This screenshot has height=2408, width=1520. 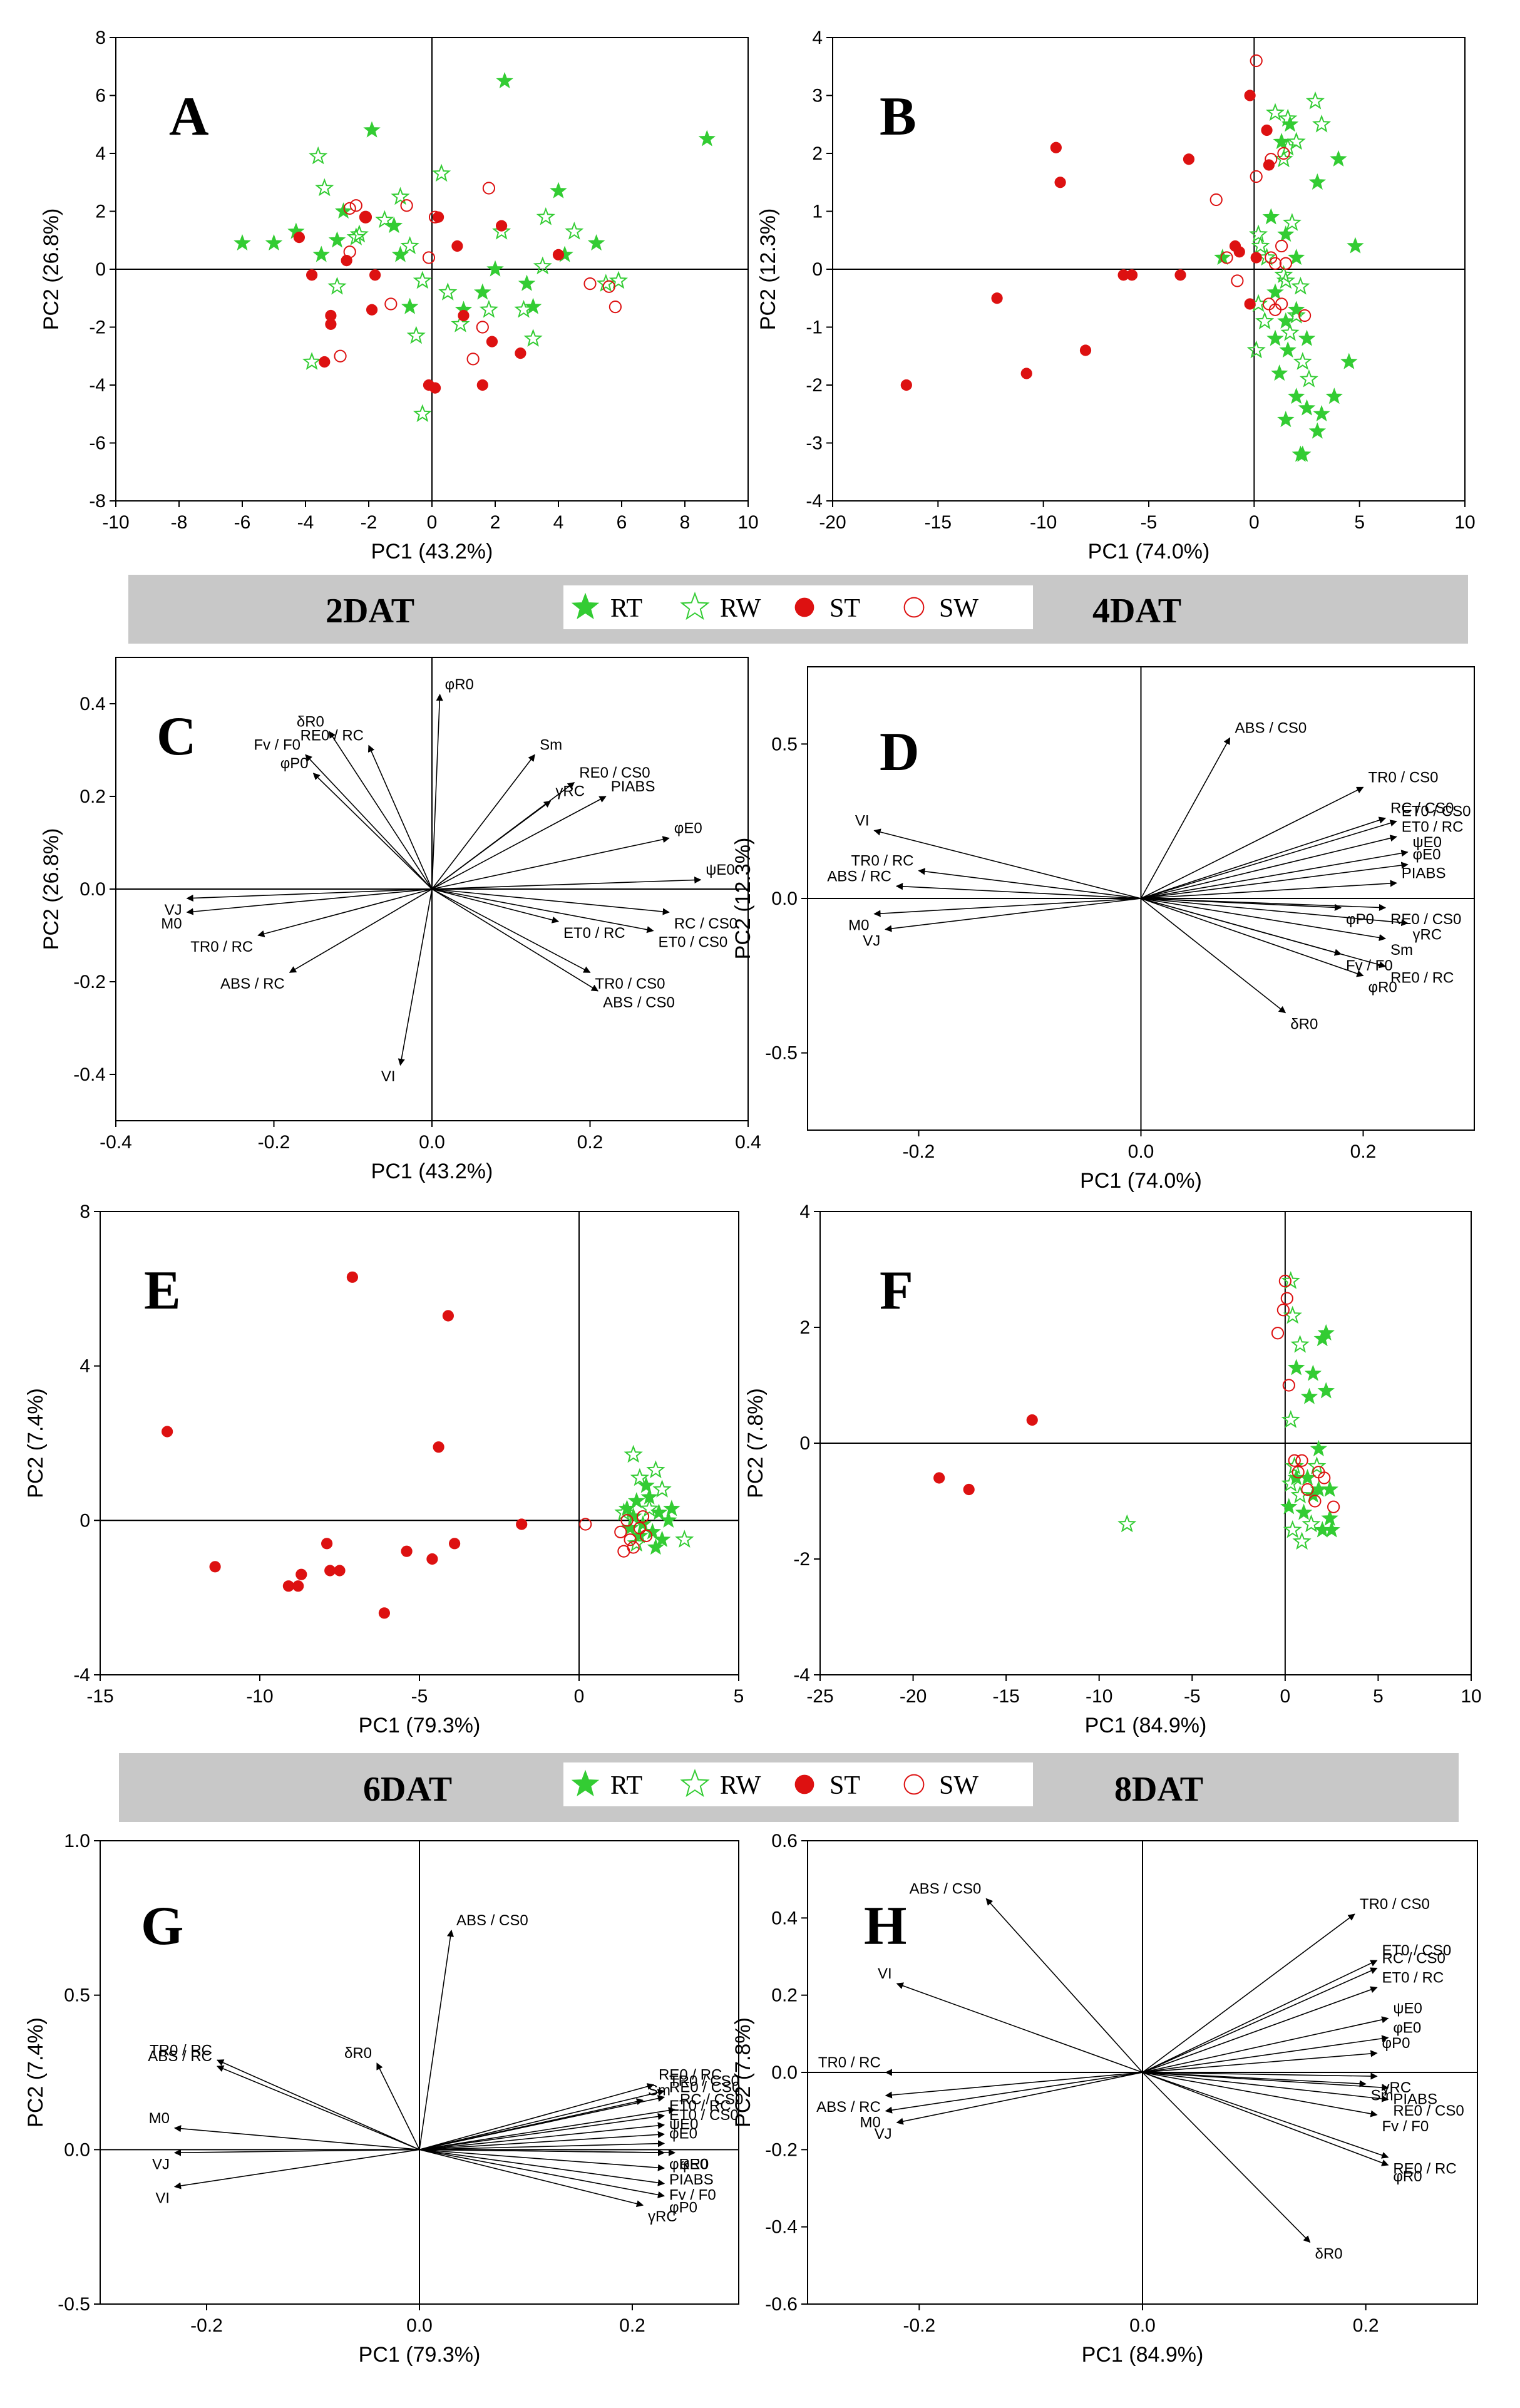 What do you see at coordinates (743, 2072) in the screenshot?
I see `y-axis-title: PC2 (7.8%)` at bounding box center [743, 2072].